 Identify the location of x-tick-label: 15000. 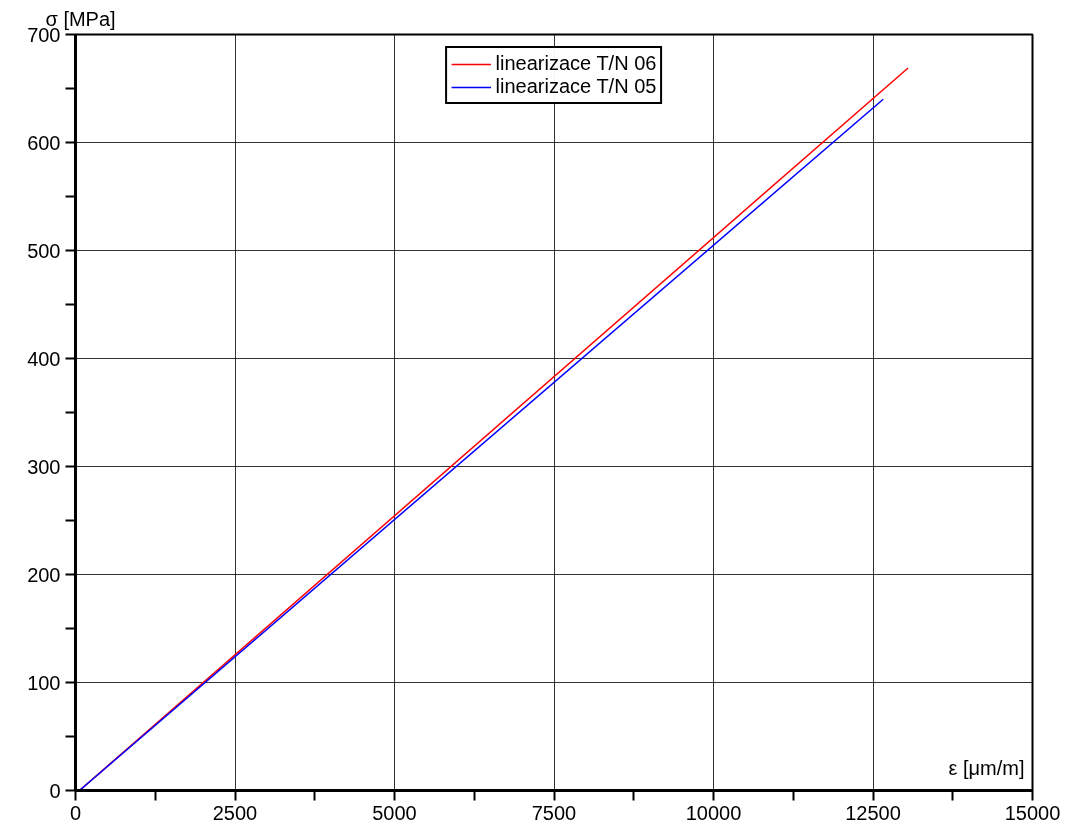
(1032, 812).